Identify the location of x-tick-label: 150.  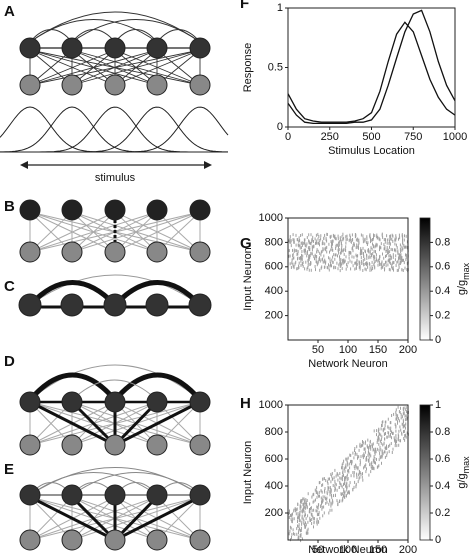
(378, 550).